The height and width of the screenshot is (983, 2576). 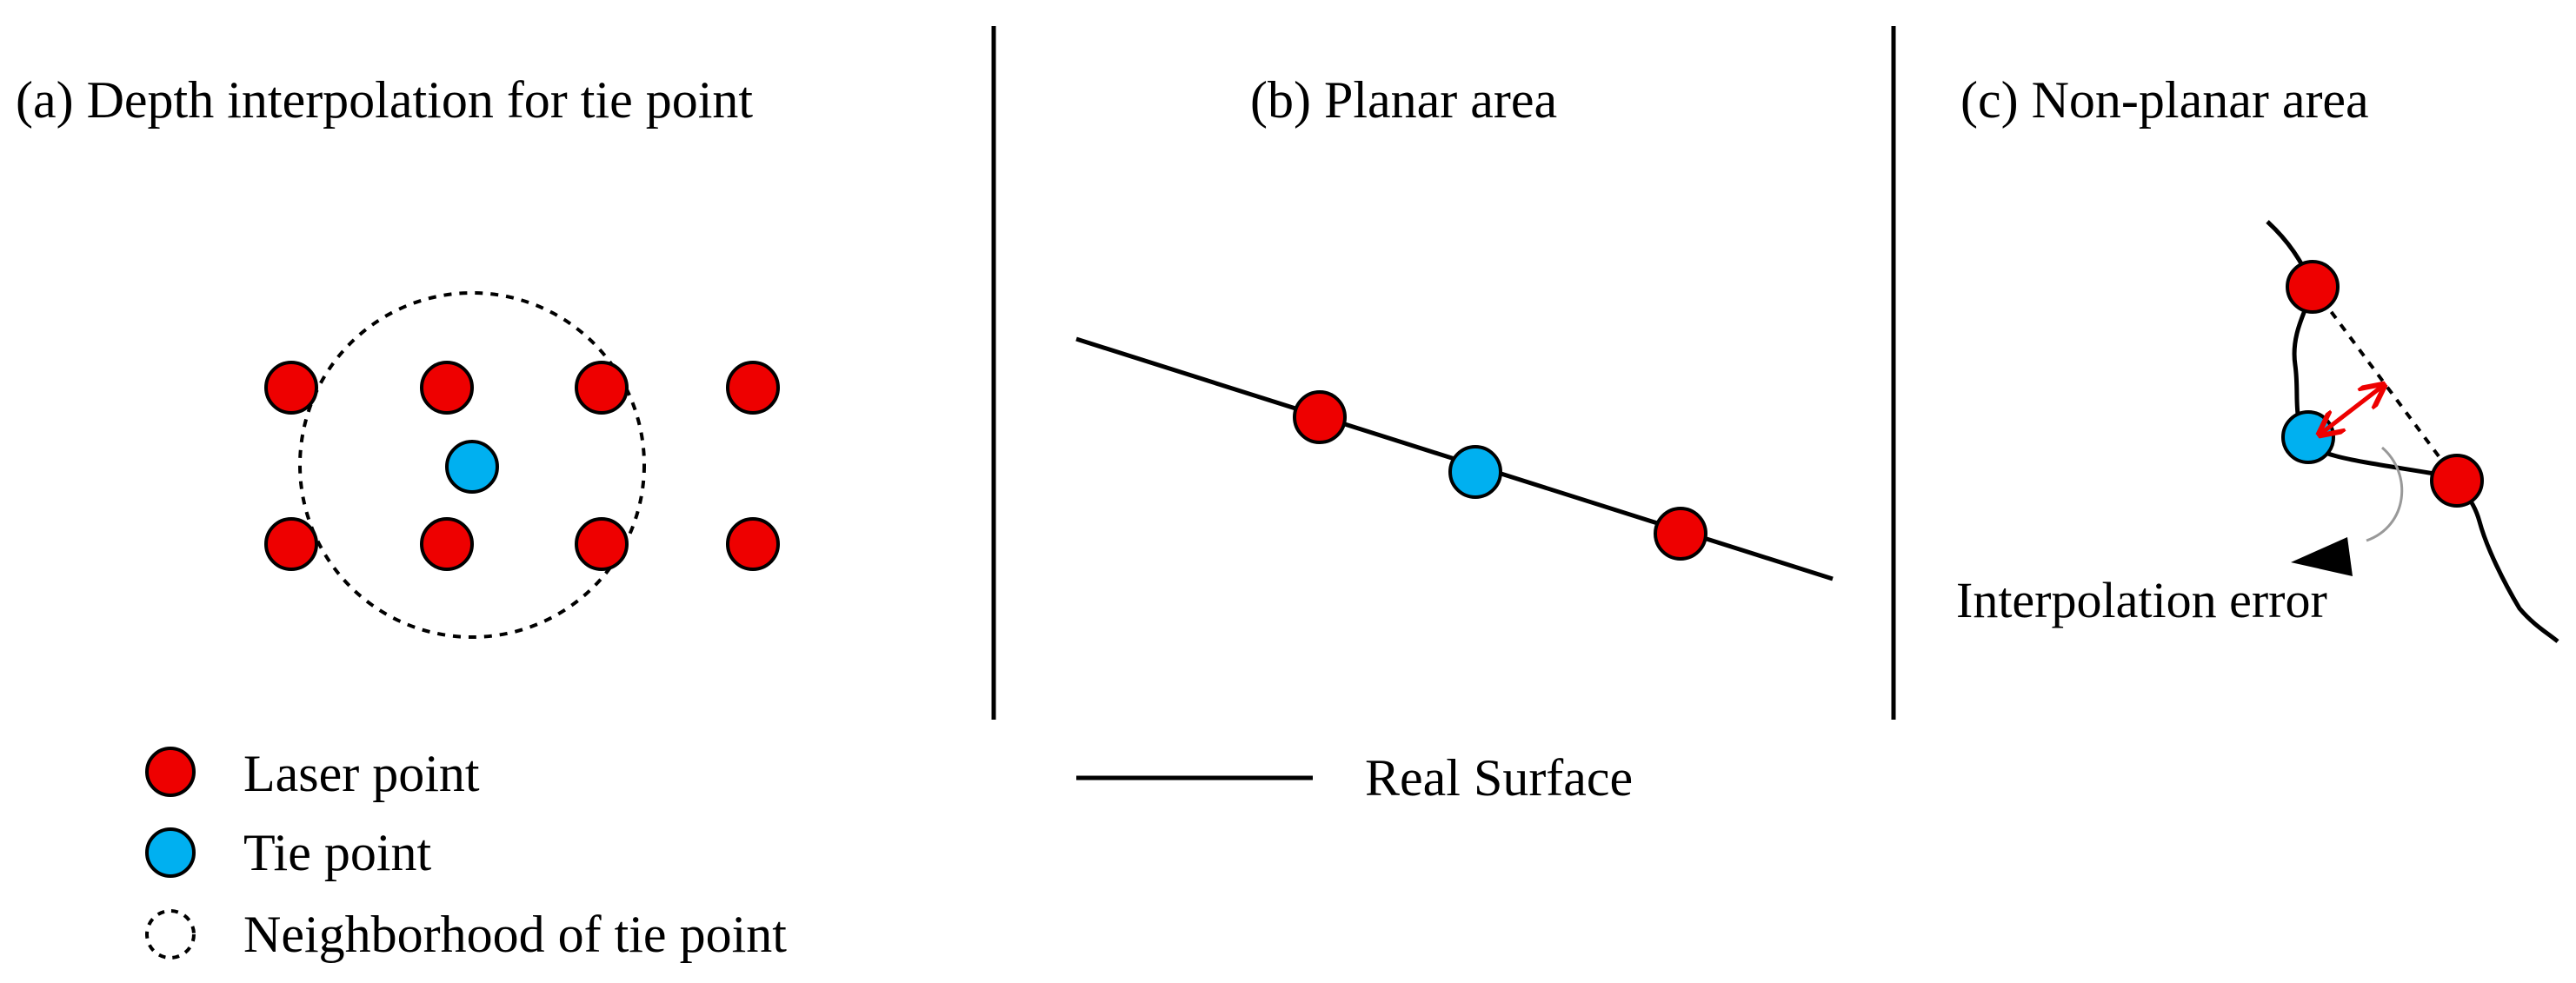 I want to click on interpolation-error-label: Interpolation error, so click(x=2141, y=600).